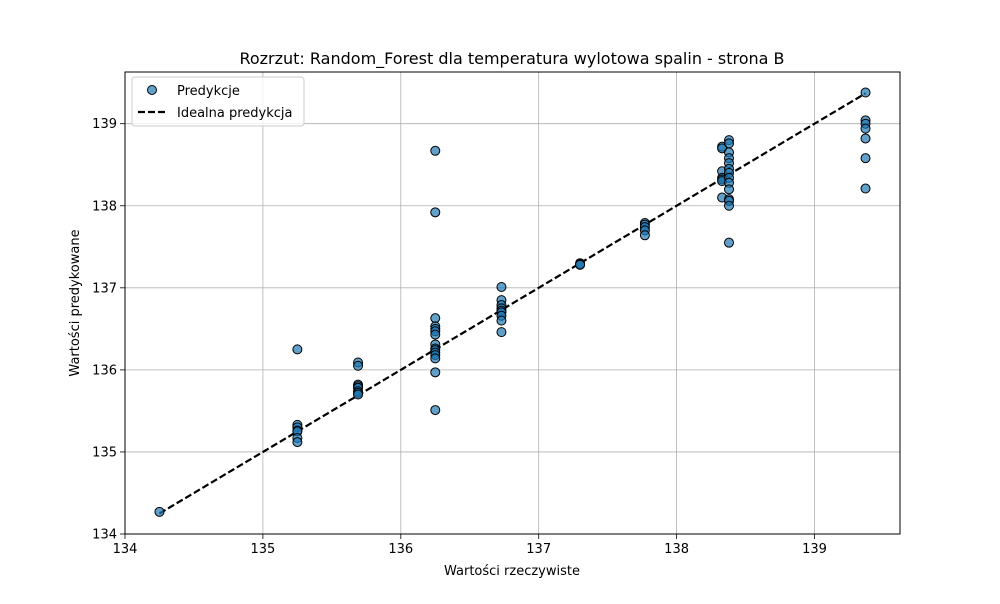 The height and width of the screenshot is (604, 1000). Describe the element at coordinates (104, 206) in the screenshot. I see `y-tick-label: 138` at that location.